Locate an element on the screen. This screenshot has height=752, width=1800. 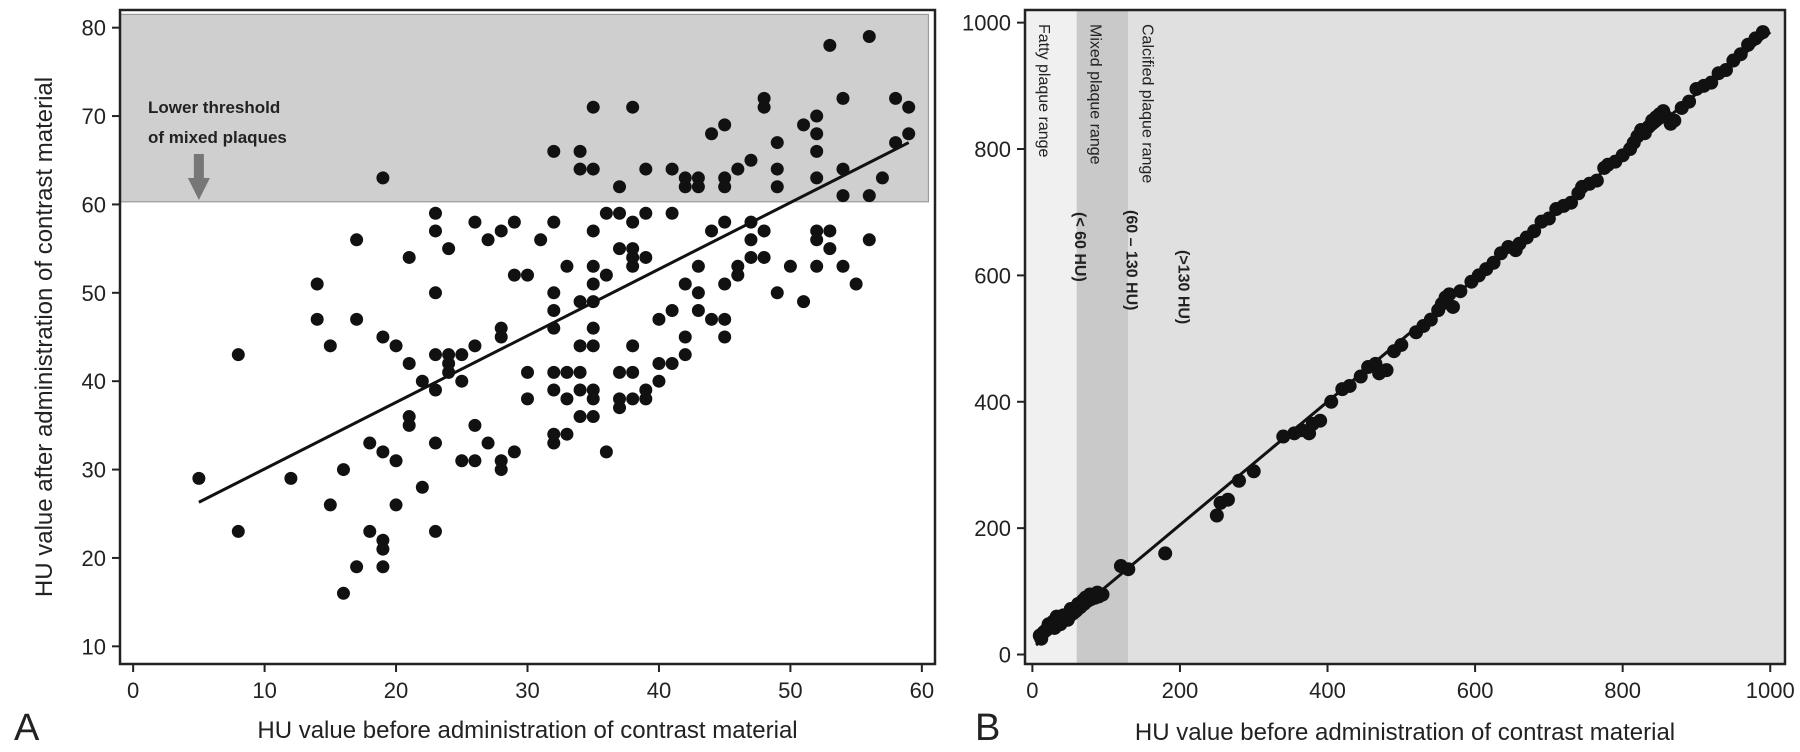
y-tick-label: 70 is located at coordinates (94, 116).